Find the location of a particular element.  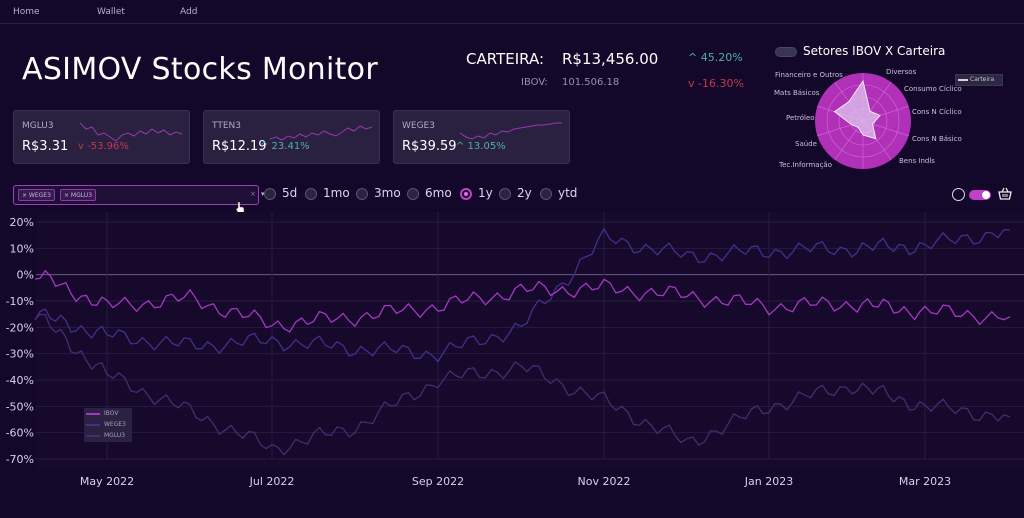

series-line-ibov is located at coordinates (522, 301).